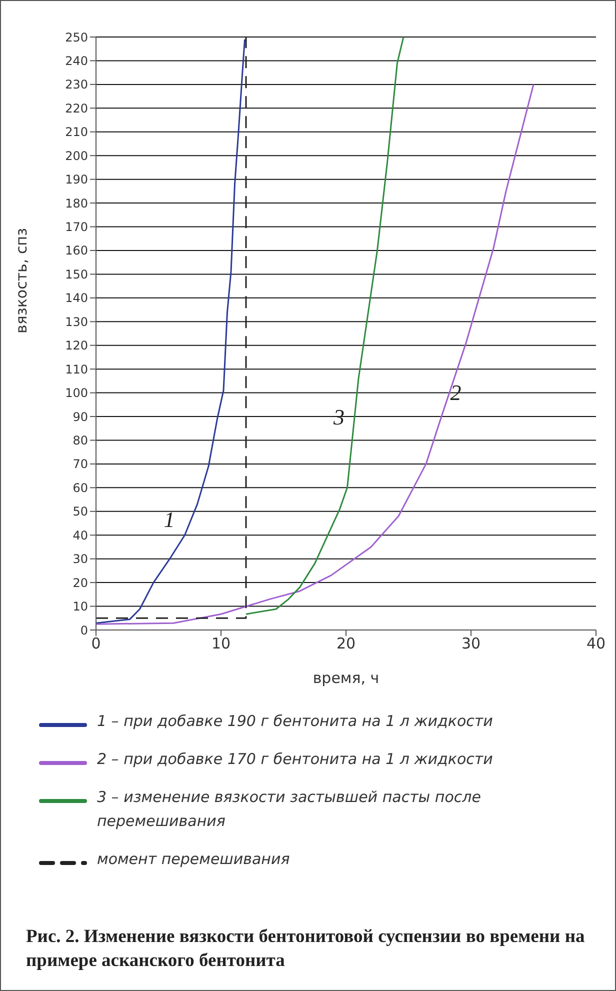 Image resolution: width=616 pixels, height=991 pixels. I want to click on y-tick-label: 120, so click(76, 345).